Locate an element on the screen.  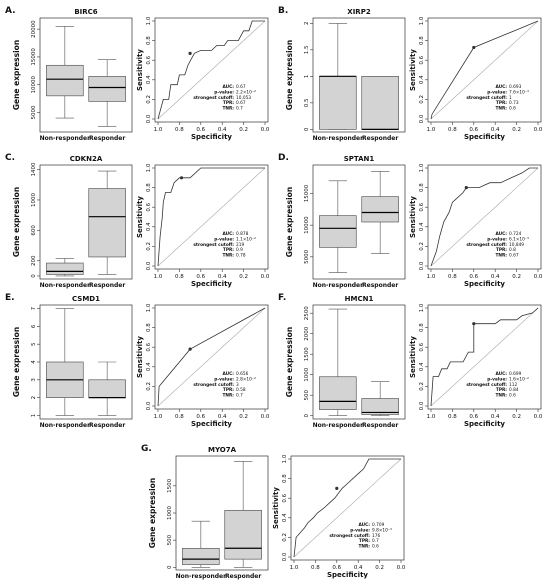
stat-value: 0.58 is located at coordinates (241, 390).